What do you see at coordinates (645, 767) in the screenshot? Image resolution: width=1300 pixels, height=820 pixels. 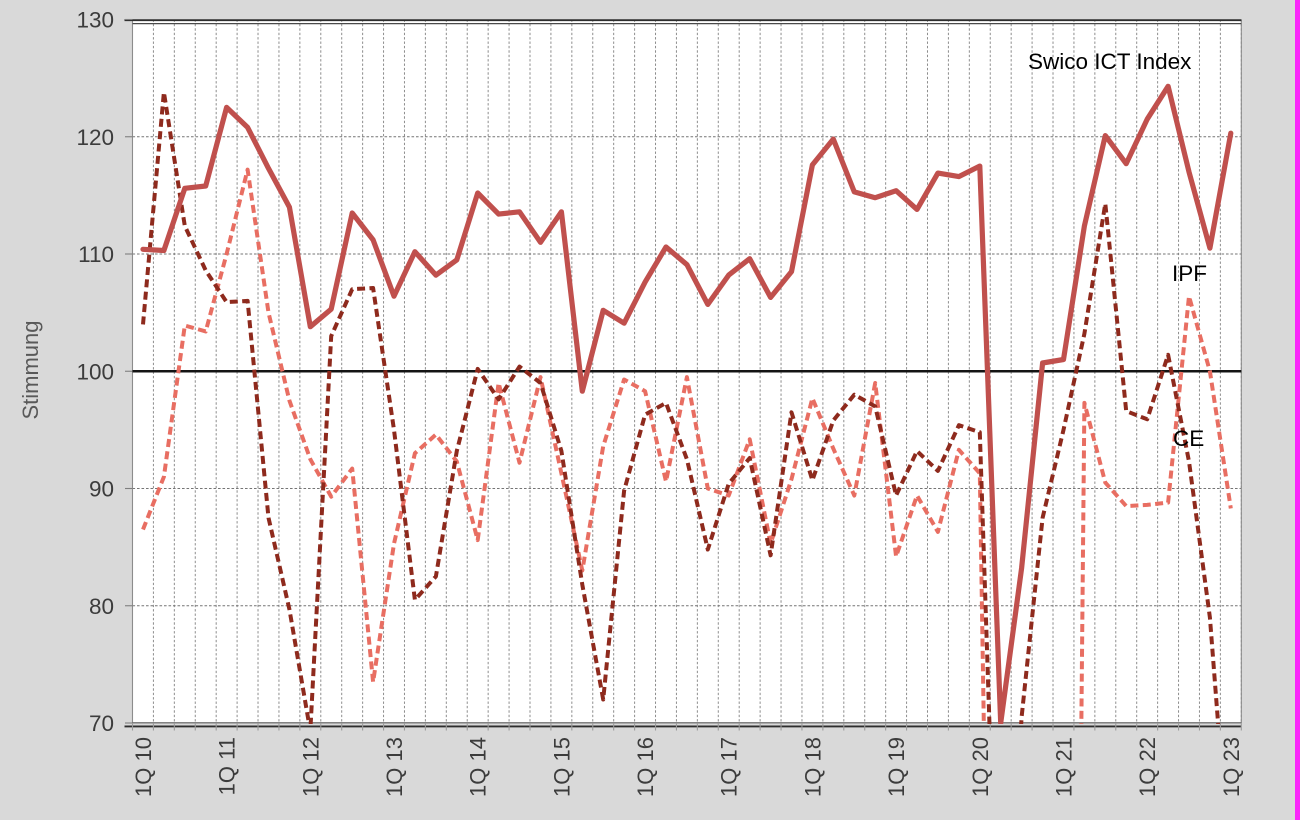 I see `x-axis-label: 1Q 16` at bounding box center [645, 767].